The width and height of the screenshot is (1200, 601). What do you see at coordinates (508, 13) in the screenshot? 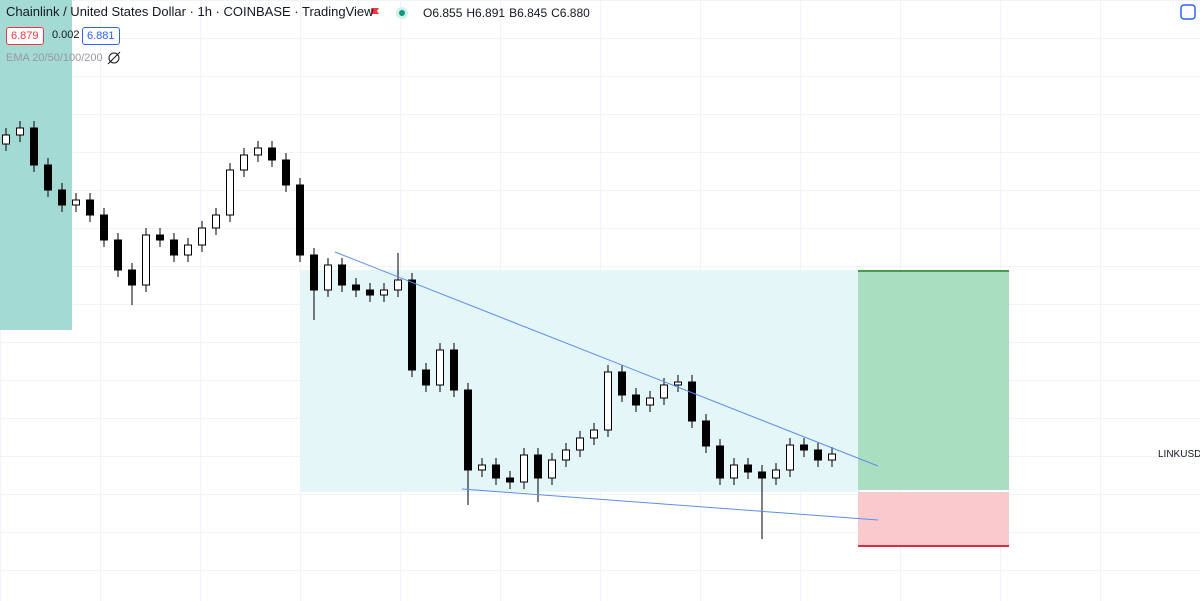
I see `ohlc: O6.855 H6.891 B6.845 C6.880` at bounding box center [508, 13].